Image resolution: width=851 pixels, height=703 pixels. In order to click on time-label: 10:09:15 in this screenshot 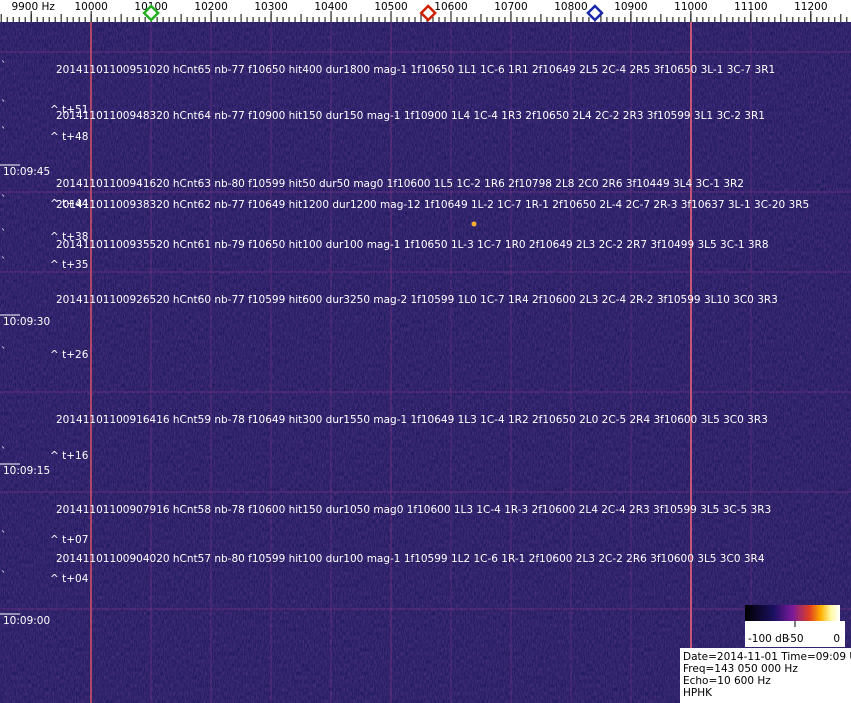, I will do `click(26, 471)`.